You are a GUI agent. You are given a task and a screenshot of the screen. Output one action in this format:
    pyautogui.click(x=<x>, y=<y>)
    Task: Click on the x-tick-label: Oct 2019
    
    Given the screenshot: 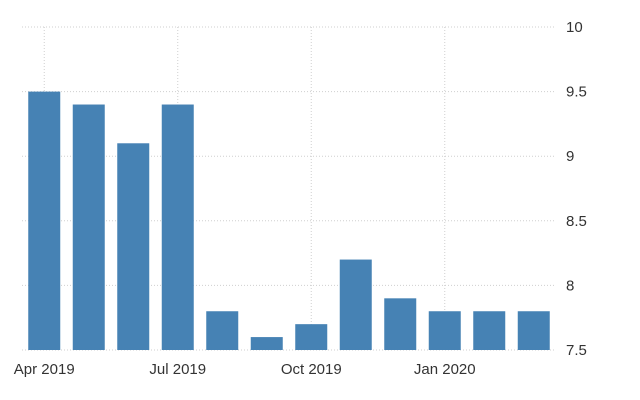 What is the action you would take?
    pyautogui.click(x=311, y=369)
    